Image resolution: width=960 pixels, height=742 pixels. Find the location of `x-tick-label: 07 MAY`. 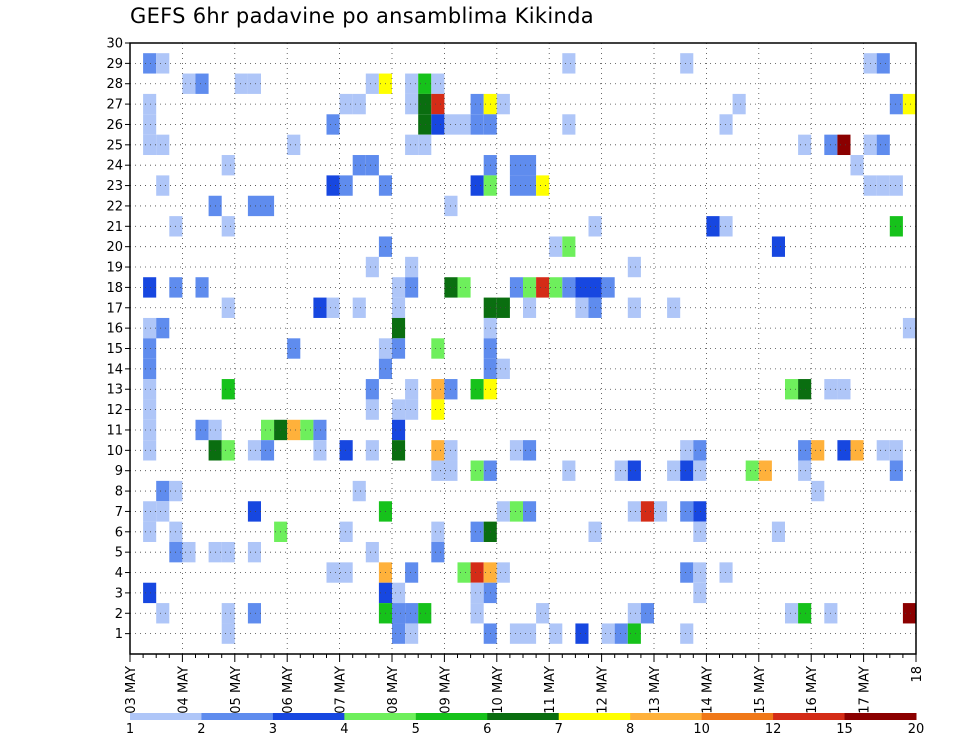

x-tick-label: 07 MAY is located at coordinates (341, 690).